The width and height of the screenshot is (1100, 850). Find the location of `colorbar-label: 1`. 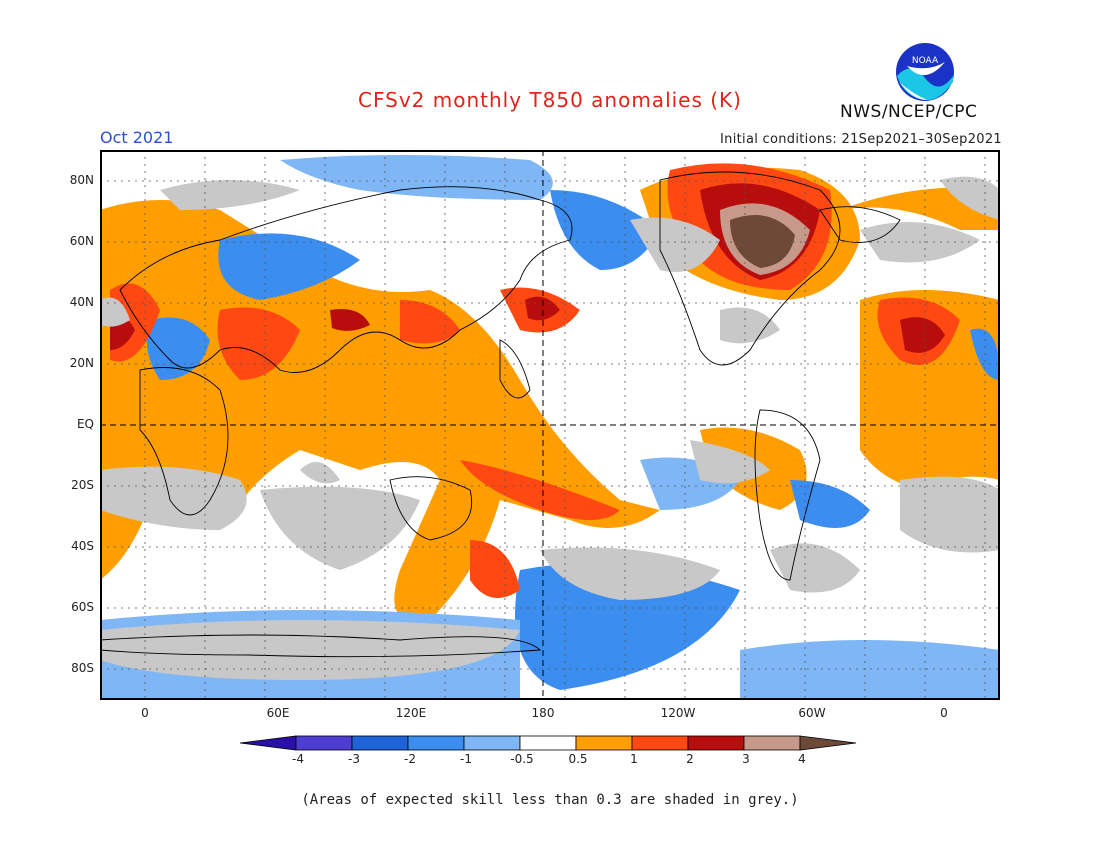

colorbar-label: 1 is located at coordinates (634, 759).